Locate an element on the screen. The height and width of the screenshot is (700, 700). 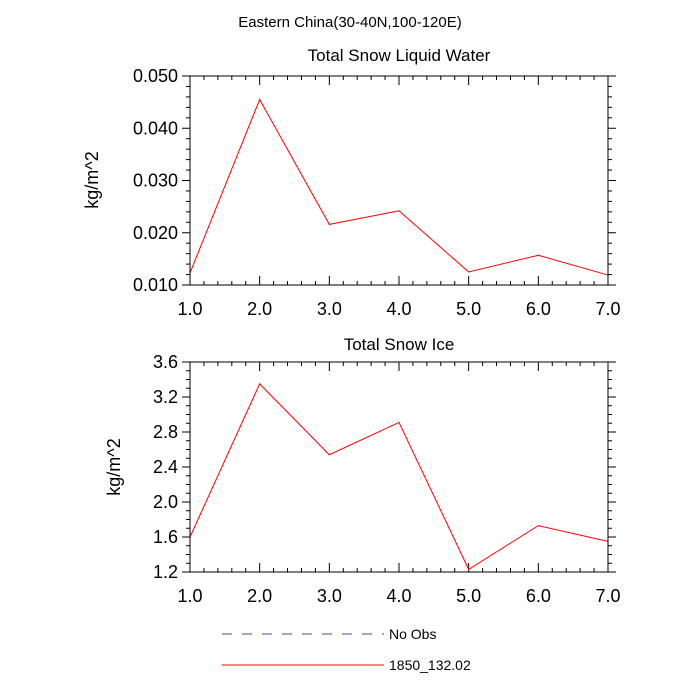
y-tick-label: 3.2 is located at coordinates (165, 397).